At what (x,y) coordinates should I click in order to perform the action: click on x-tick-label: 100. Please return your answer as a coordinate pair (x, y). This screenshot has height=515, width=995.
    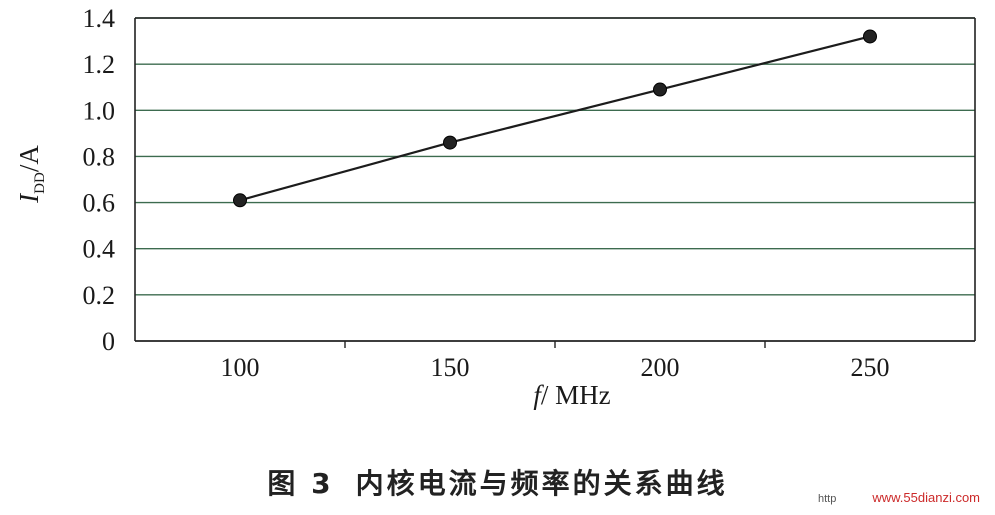
    Looking at the image, I should click on (240, 367).